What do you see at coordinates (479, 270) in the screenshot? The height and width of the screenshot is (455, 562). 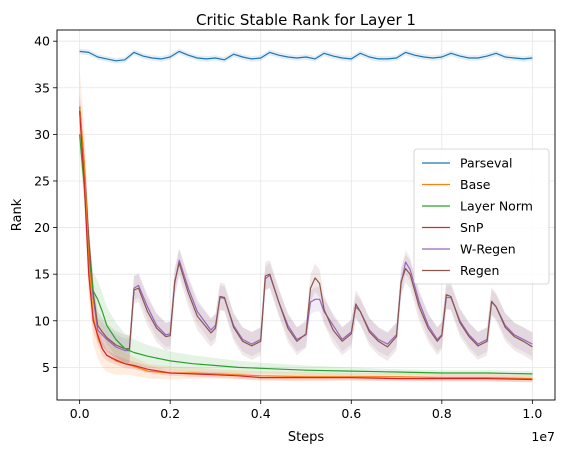 I see `legend-label-regen: Regen` at bounding box center [479, 270].